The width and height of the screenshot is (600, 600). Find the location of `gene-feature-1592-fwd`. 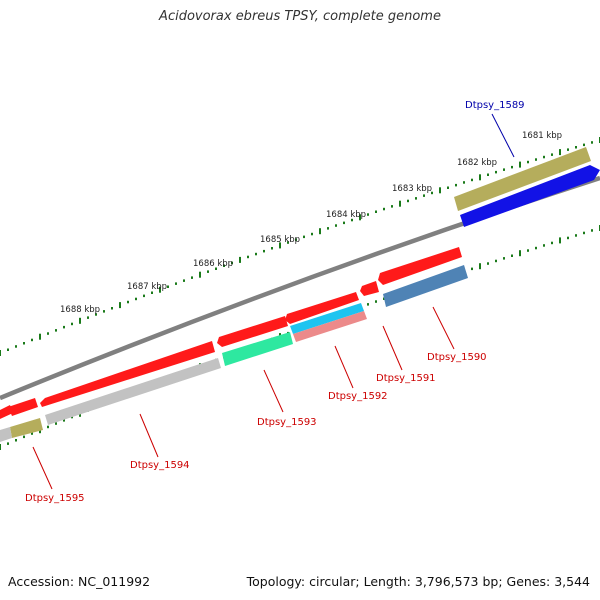

gene-feature-1592-fwd is located at coordinates (322, 308).